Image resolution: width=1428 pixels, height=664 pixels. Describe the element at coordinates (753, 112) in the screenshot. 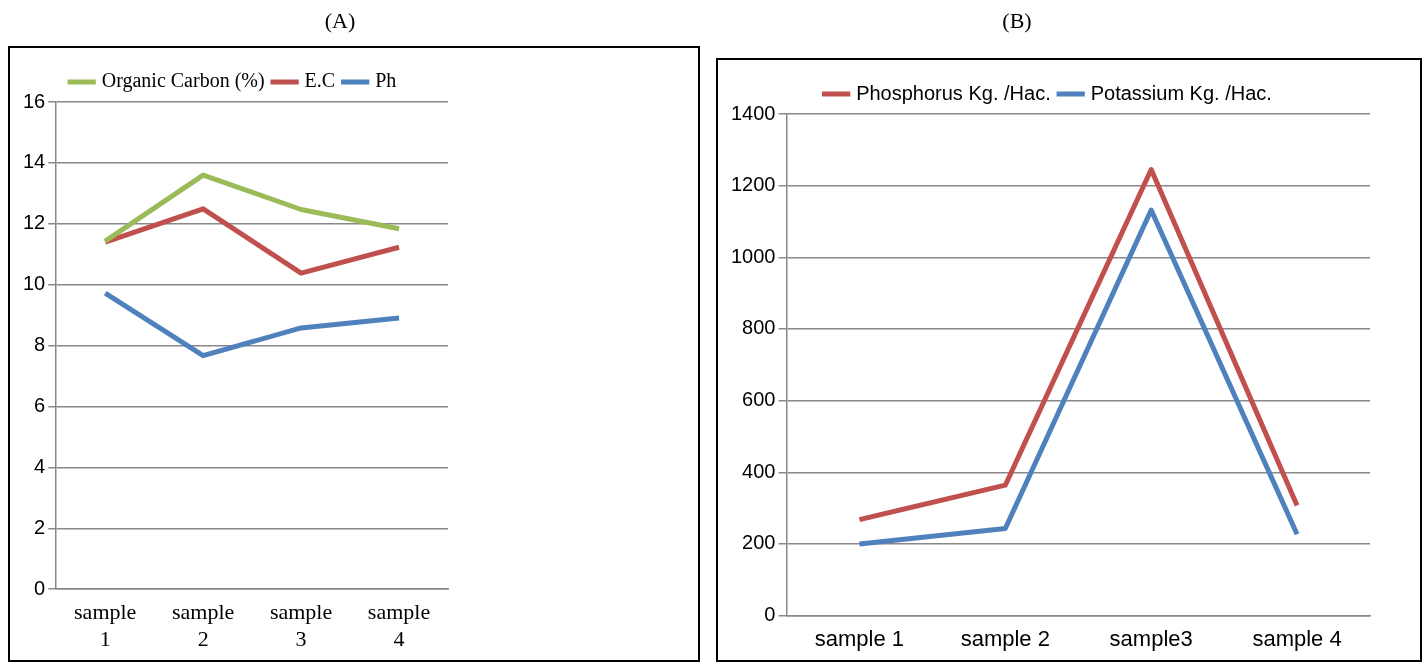

I see `y-tick-label: 1400` at that location.